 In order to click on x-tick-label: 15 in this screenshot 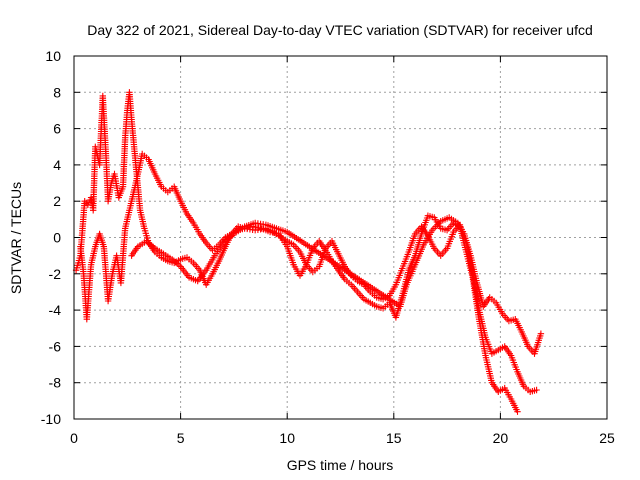, I will do `click(394, 438)`.